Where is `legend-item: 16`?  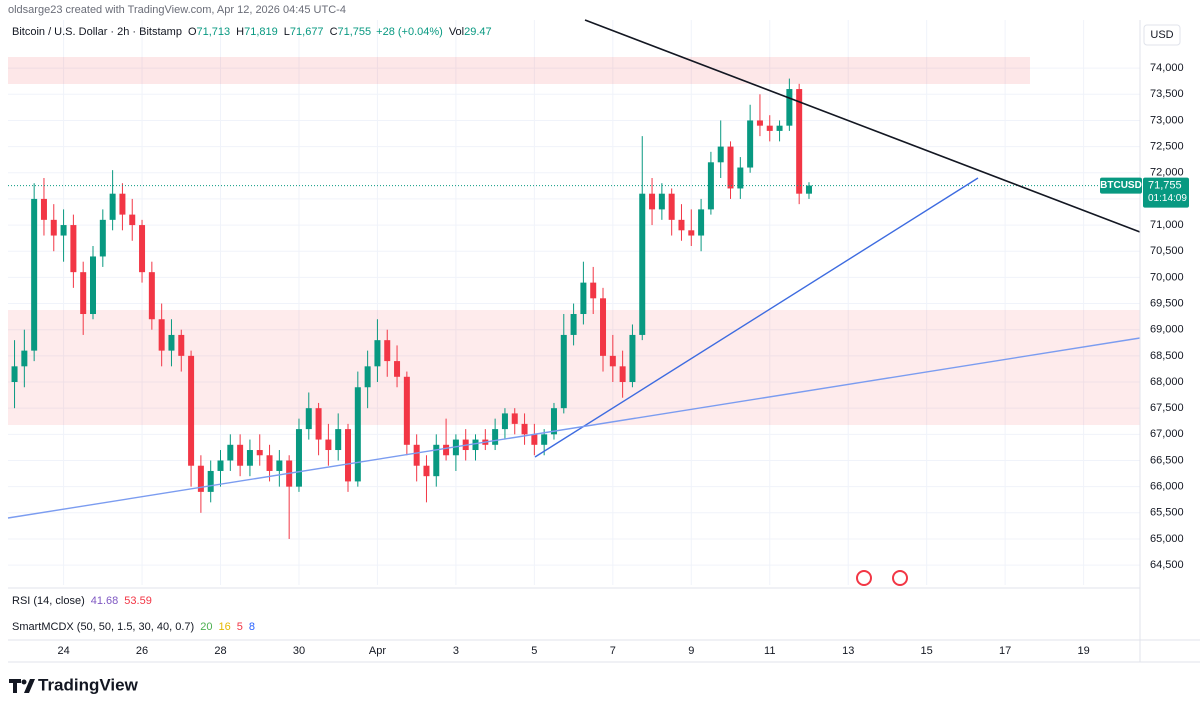
legend-item: 16 is located at coordinates (224, 627).